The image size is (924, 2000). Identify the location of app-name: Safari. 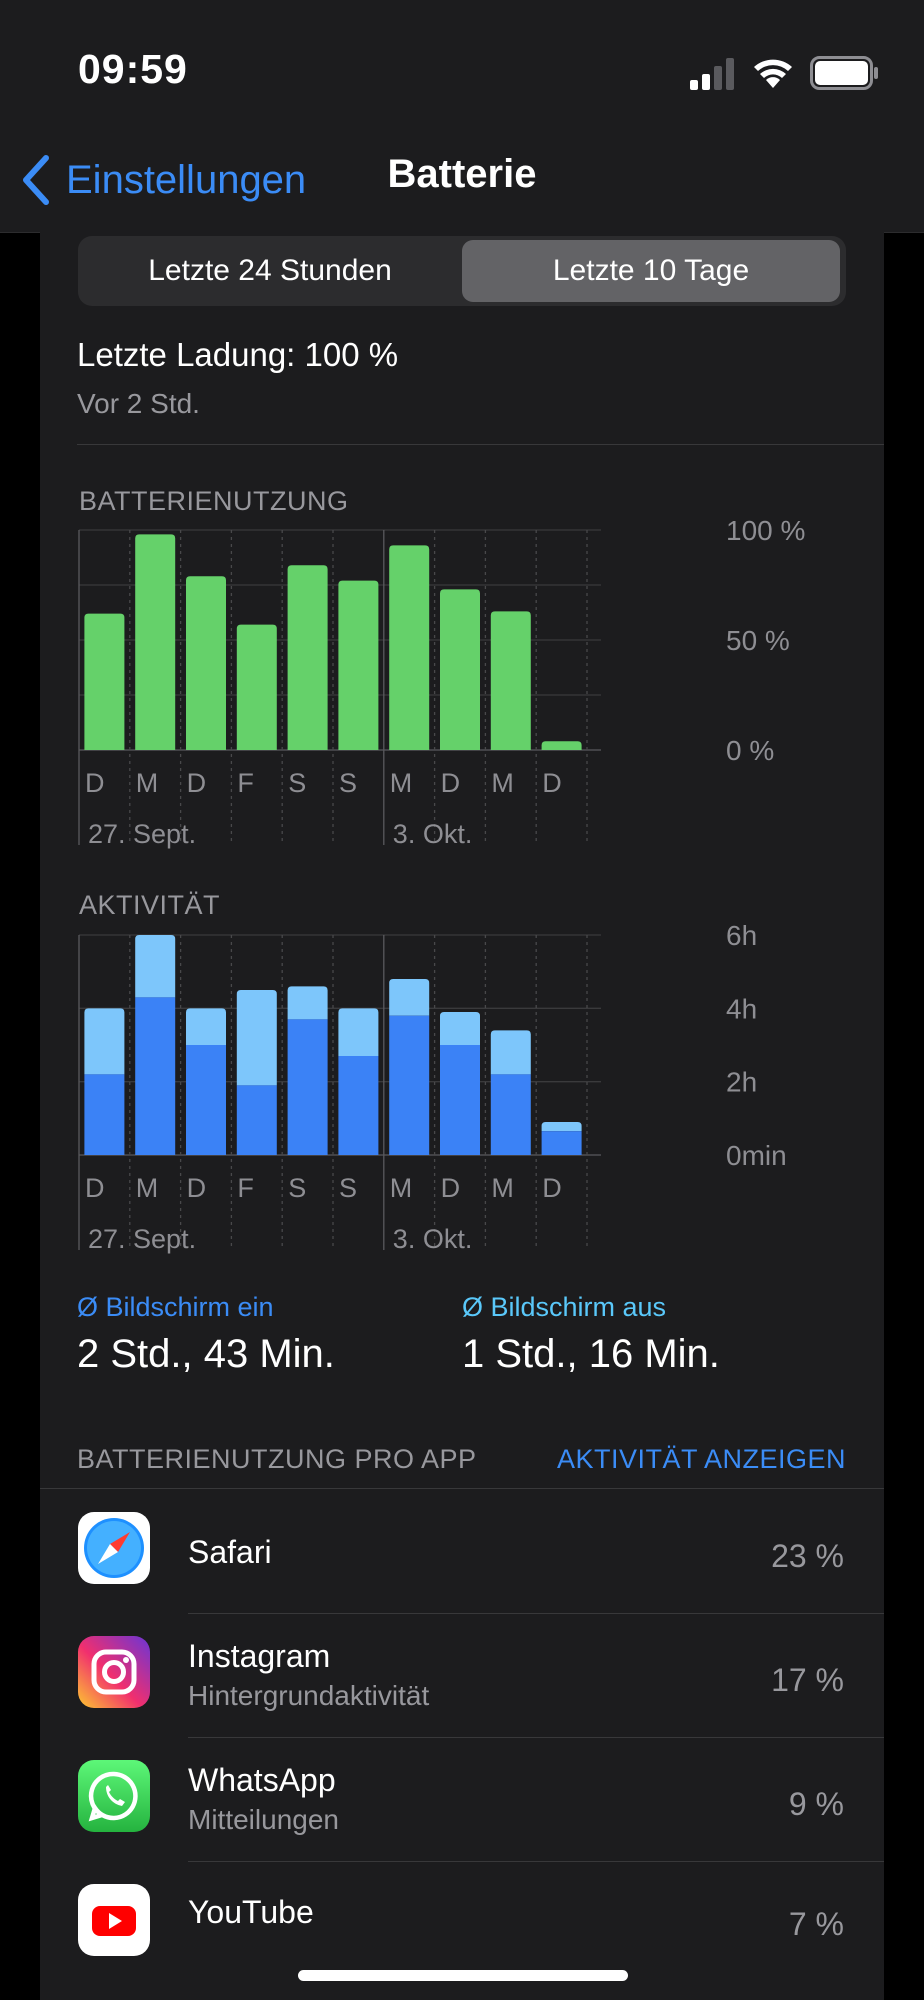
(230, 1552).